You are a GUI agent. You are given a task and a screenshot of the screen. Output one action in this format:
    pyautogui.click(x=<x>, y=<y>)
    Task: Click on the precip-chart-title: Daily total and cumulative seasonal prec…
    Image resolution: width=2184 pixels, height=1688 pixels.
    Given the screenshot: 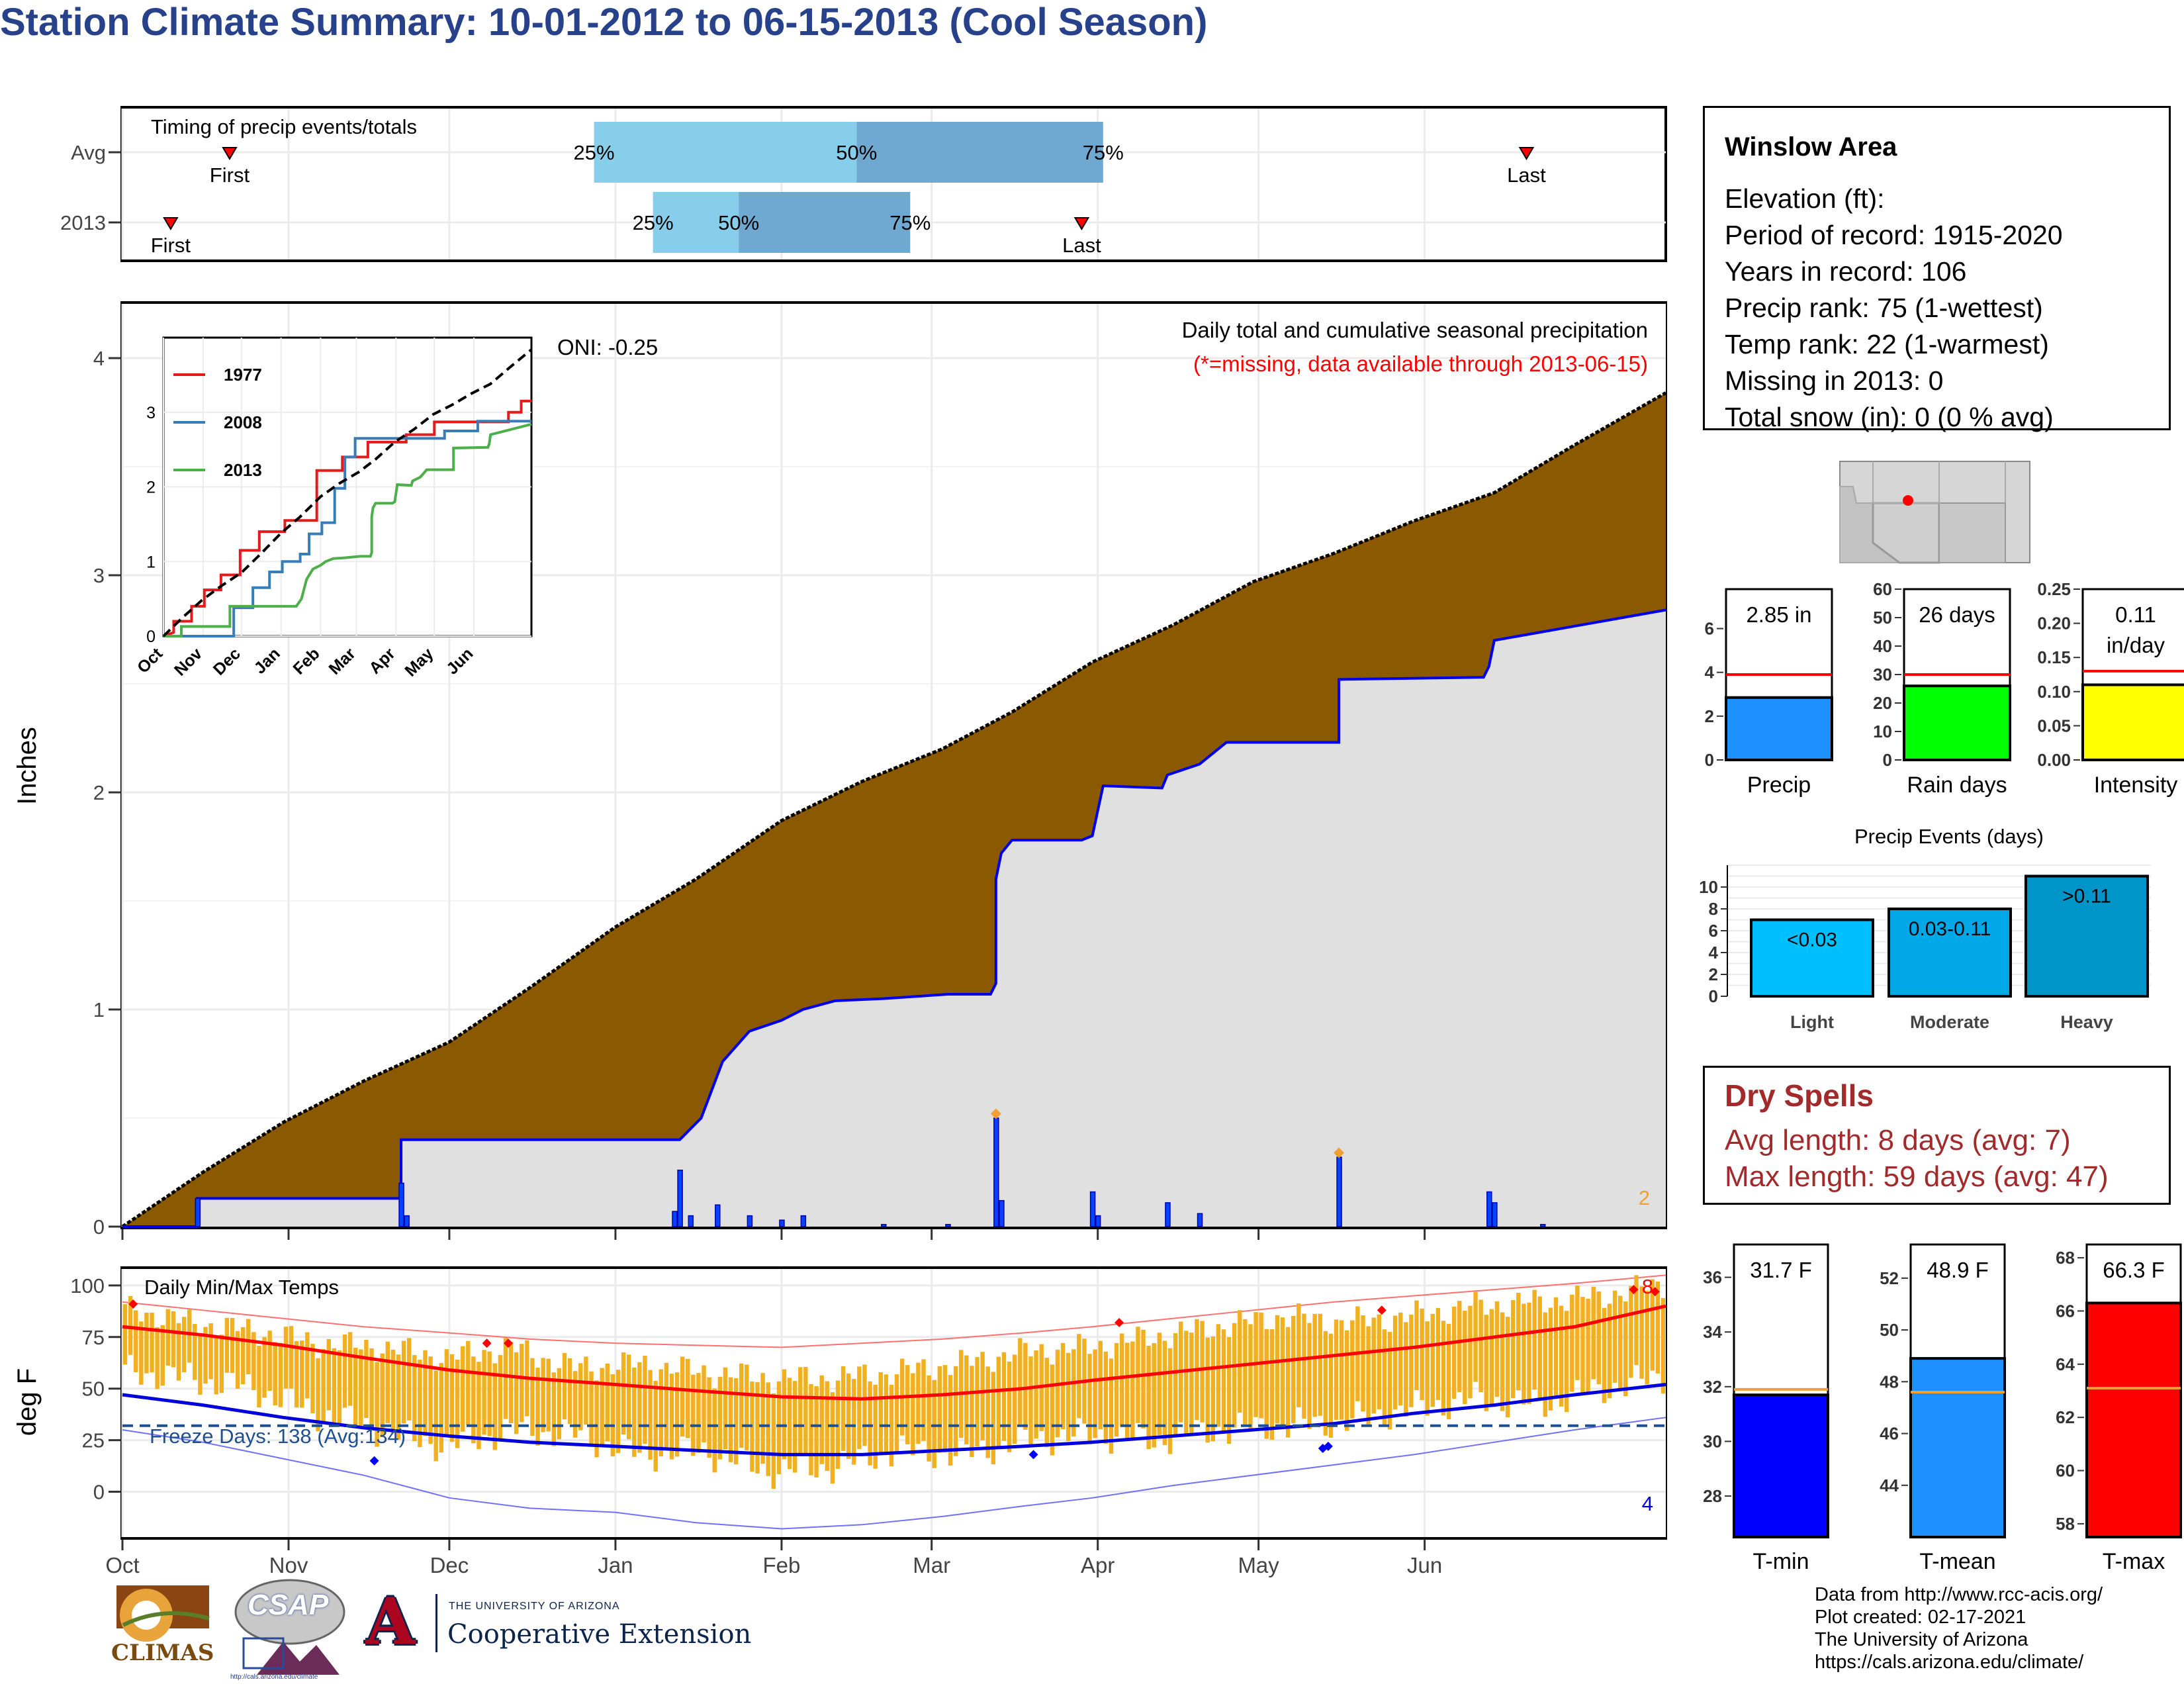 What is the action you would take?
    pyautogui.click(x=1415, y=330)
    